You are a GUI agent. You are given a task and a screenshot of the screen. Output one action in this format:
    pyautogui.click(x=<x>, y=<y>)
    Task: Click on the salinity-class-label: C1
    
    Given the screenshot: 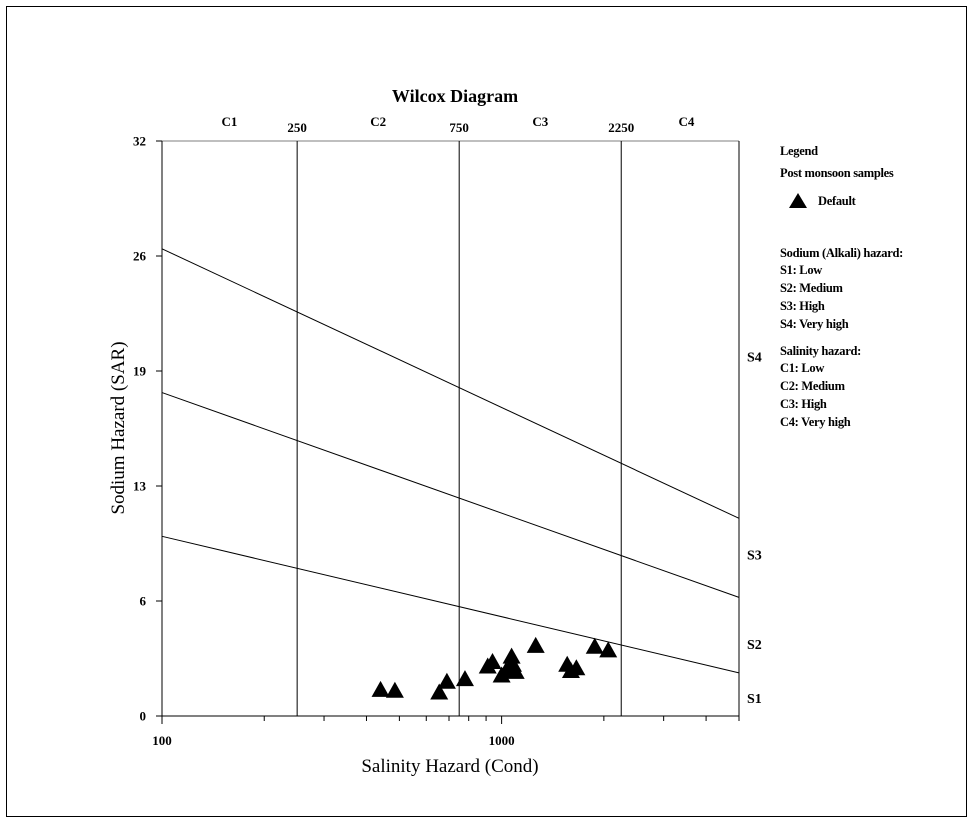 What is the action you would take?
    pyautogui.click(x=230, y=121)
    